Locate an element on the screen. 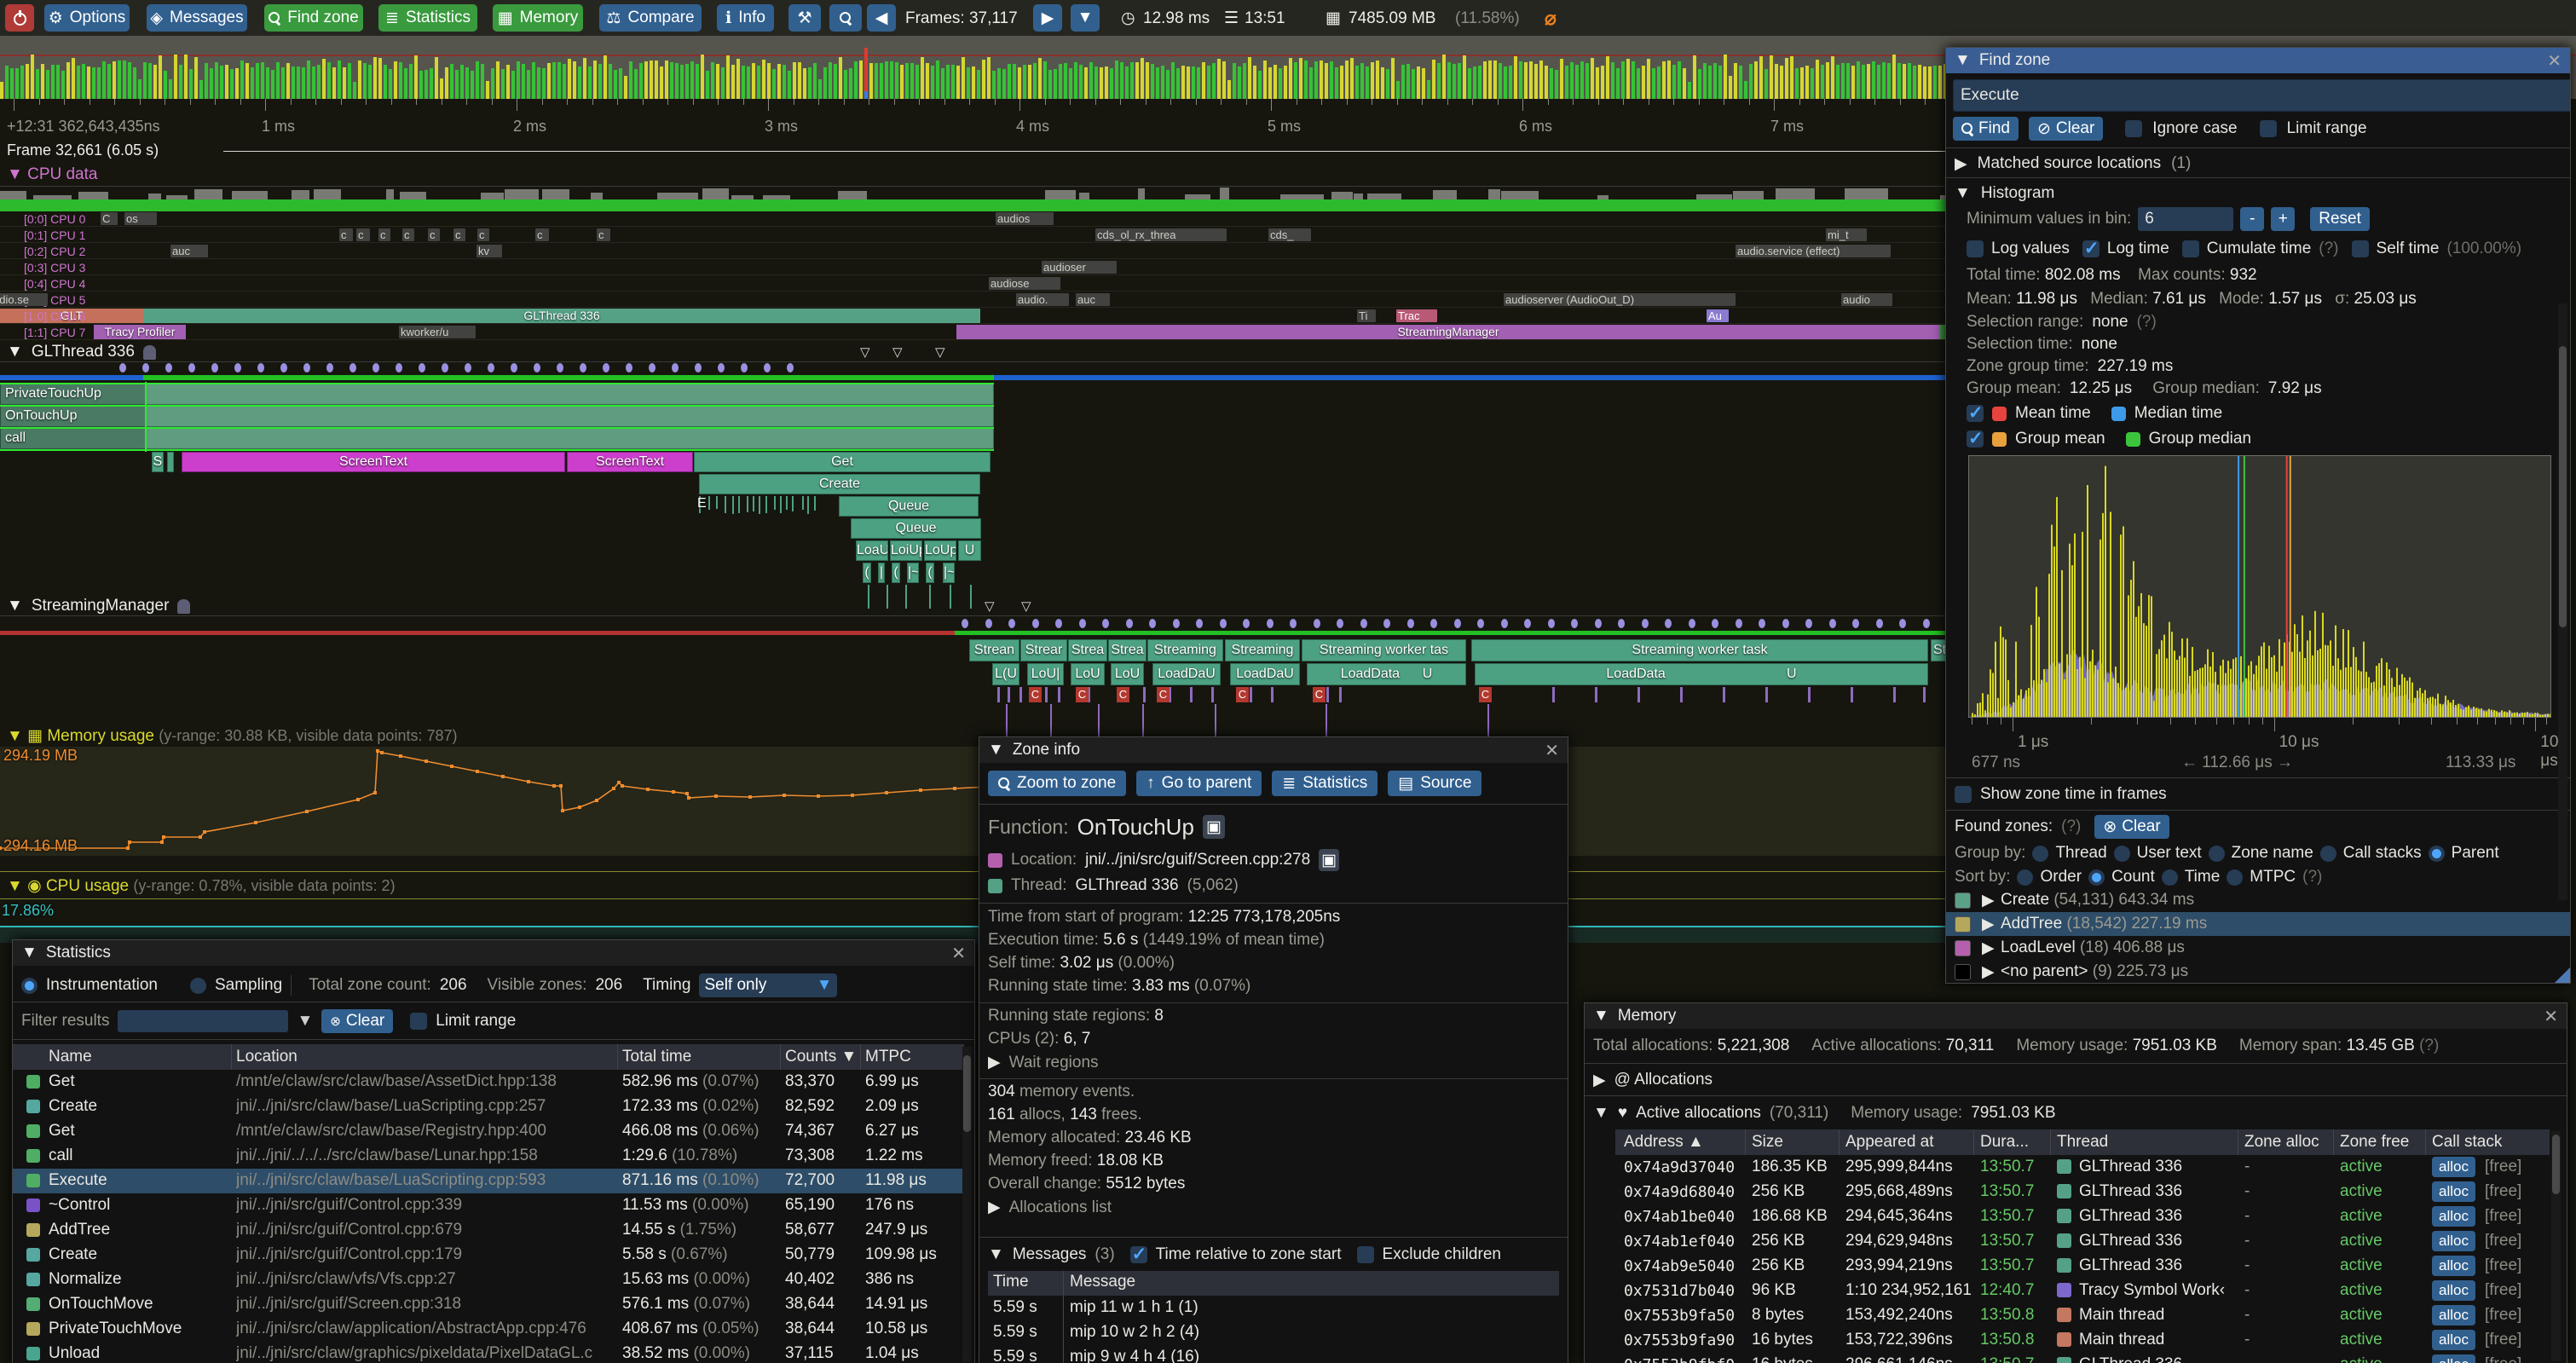 The height and width of the screenshot is (1363, 2576). column-header-zone-alloc: Zone alloc is located at coordinates (2281, 1142).